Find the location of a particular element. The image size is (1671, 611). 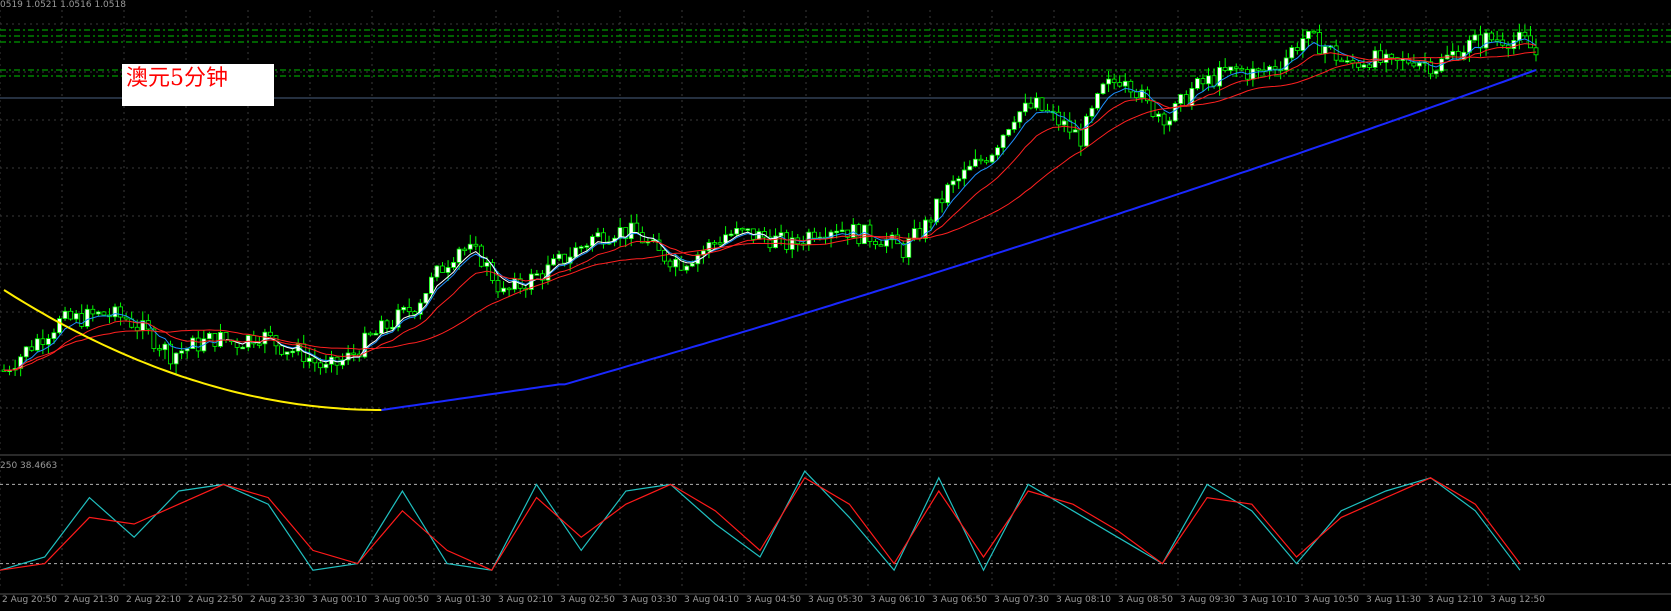

time-tick-label: 2 Aug 20:50 is located at coordinates (29, 600).